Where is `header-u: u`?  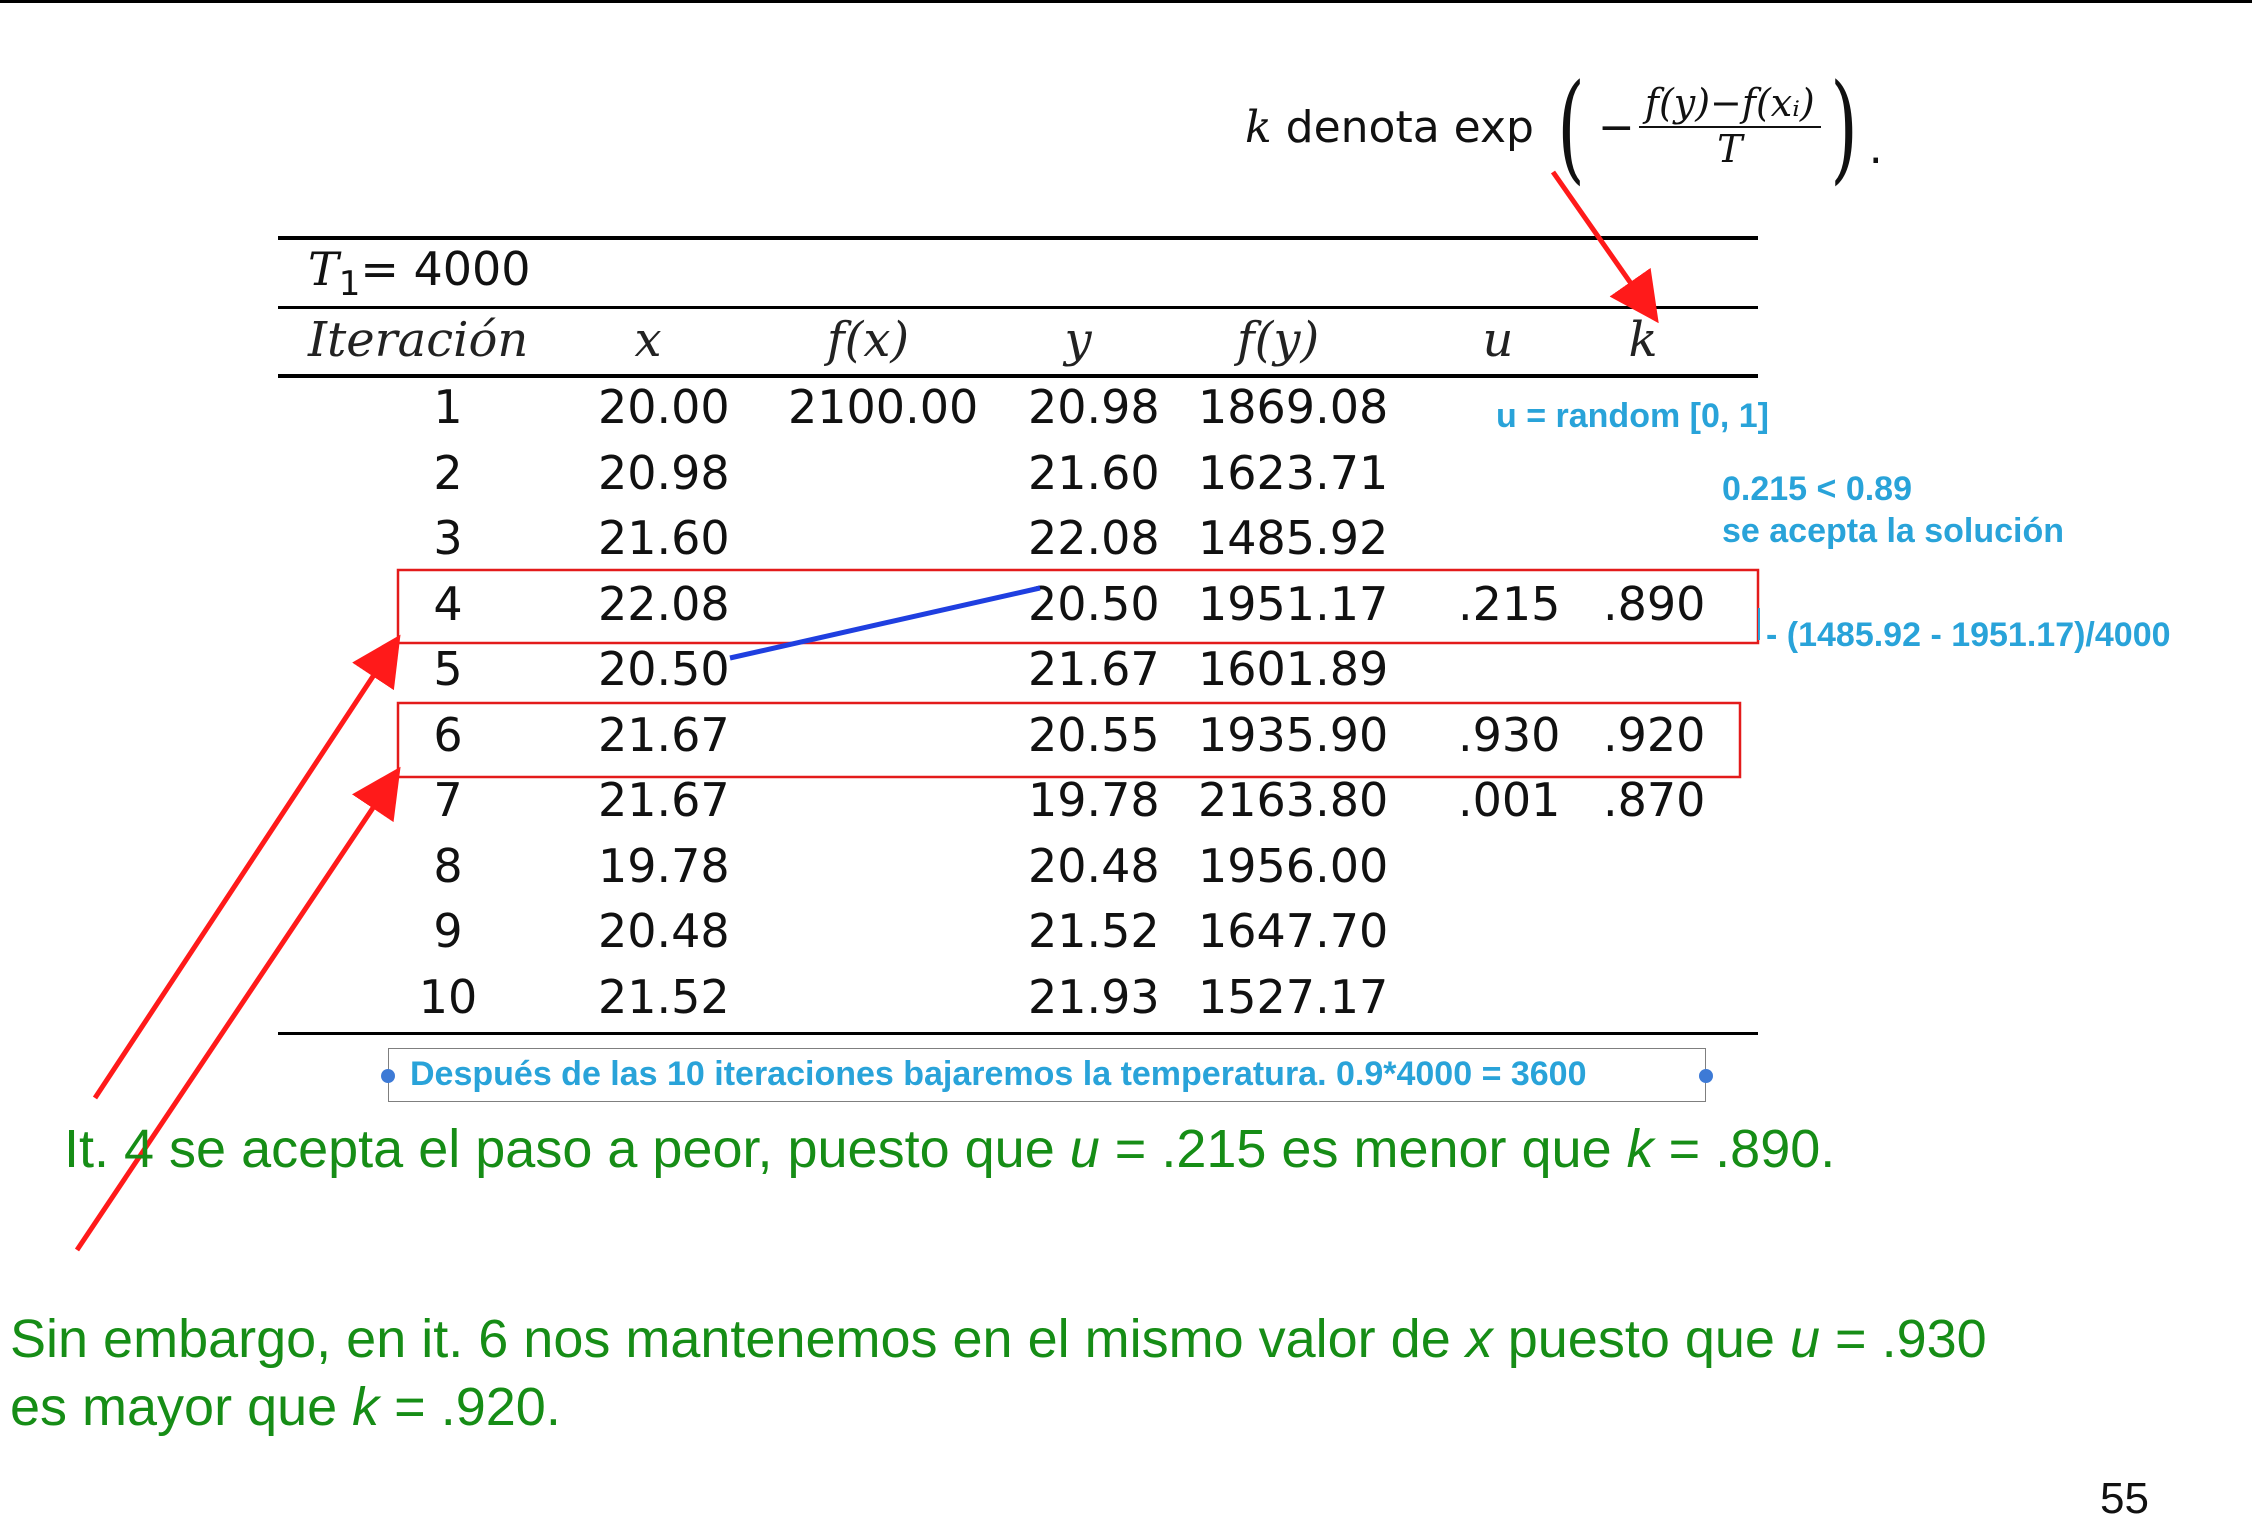
header-u: u is located at coordinates (1498, 340).